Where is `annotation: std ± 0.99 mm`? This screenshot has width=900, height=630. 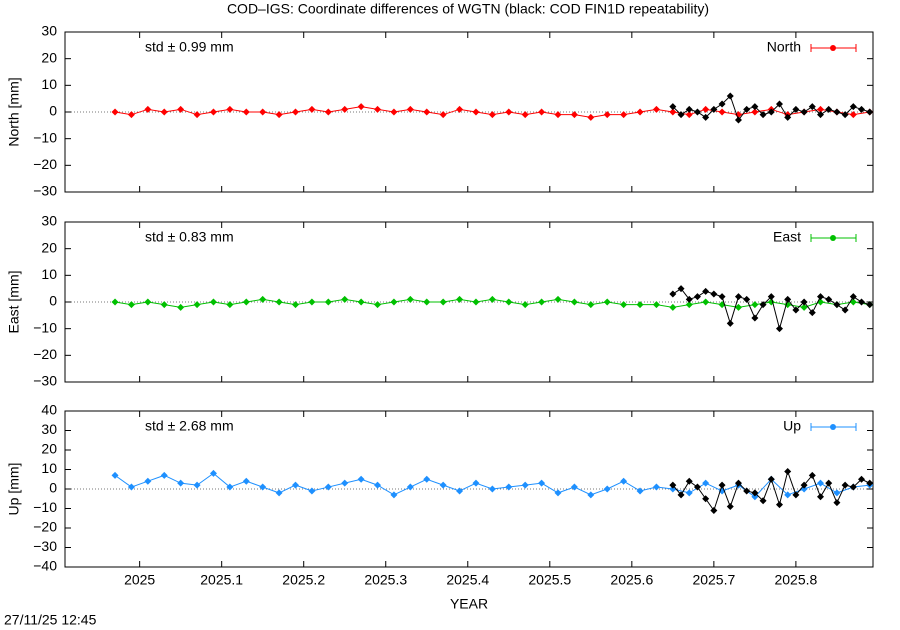
annotation: std ± 0.99 mm is located at coordinates (189, 47).